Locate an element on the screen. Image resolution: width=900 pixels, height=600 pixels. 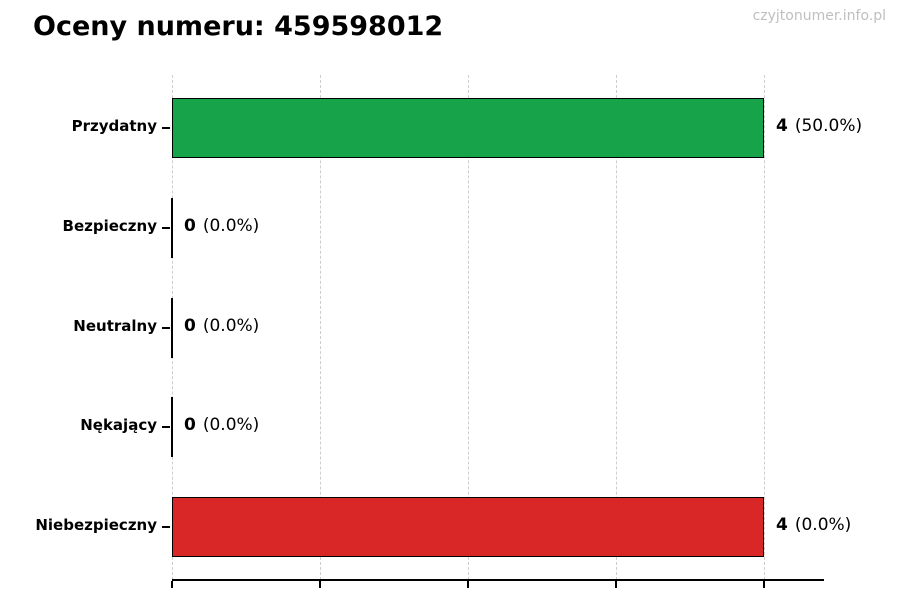
category-label: Neutralny is located at coordinates (115, 325).